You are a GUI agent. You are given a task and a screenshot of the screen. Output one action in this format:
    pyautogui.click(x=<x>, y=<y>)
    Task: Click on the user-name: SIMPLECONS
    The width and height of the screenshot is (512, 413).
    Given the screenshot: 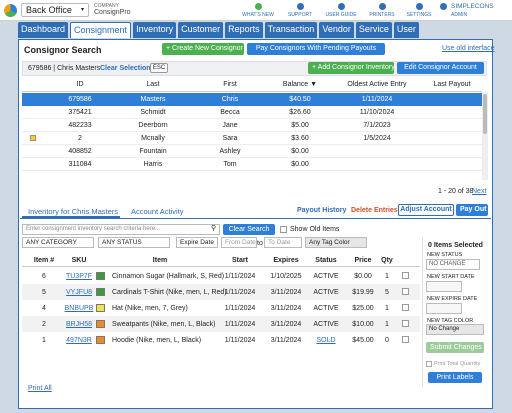 What is the action you would take?
    pyautogui.click(x=472, y=6)
    